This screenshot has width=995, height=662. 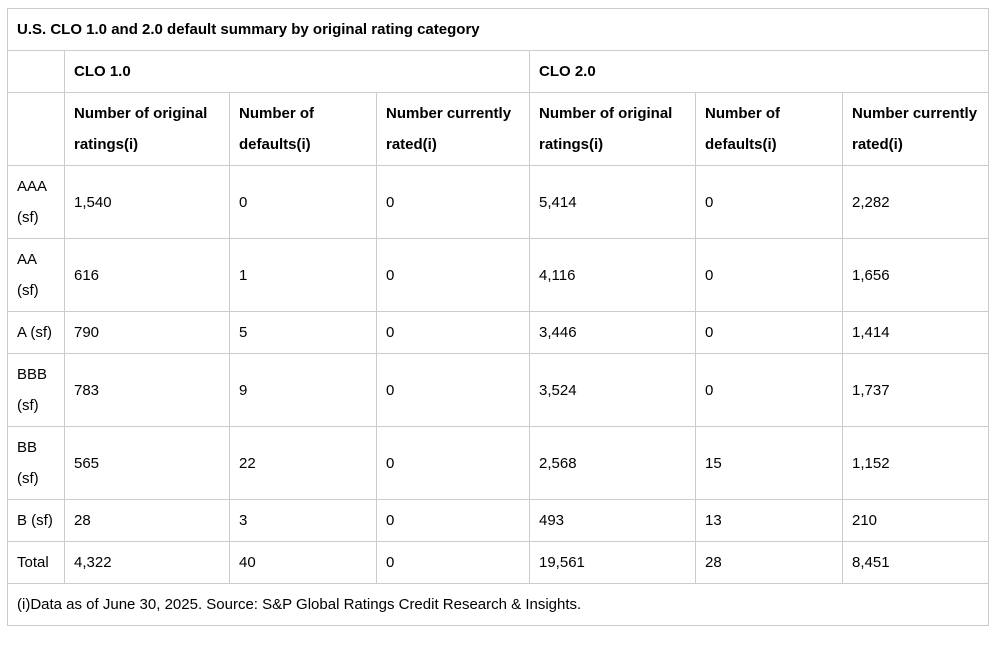 What do you see at coordinates (769, 520) in the screenshot?
I see `cell-value: 13` at bounding box center [769, 520].